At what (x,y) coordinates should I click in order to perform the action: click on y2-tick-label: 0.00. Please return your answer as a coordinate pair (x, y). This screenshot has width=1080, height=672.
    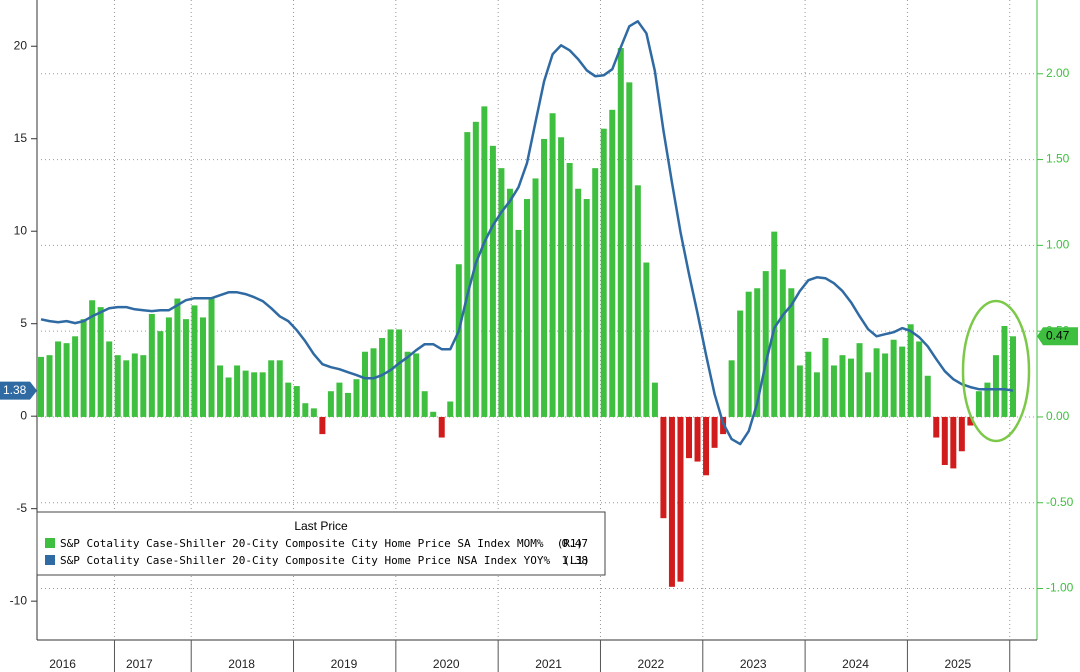
    Looking at the image, I should click on (1058, 416).